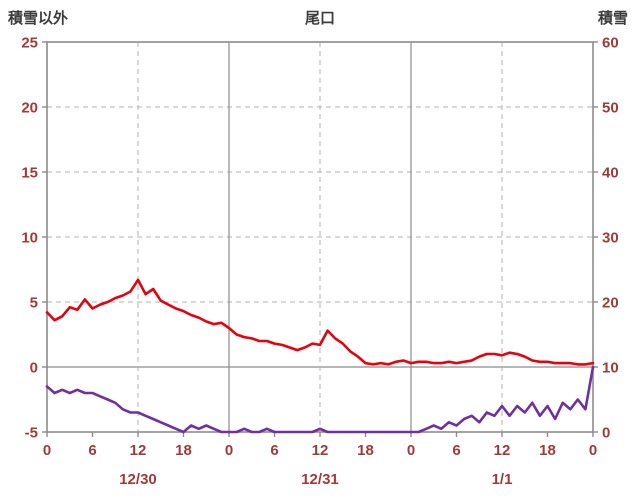 This screenshot has height=501, width=636. Describe the element at coordinates (610, 303) in the screenshot. I see `right-axis-tick-label: 20` at that location.